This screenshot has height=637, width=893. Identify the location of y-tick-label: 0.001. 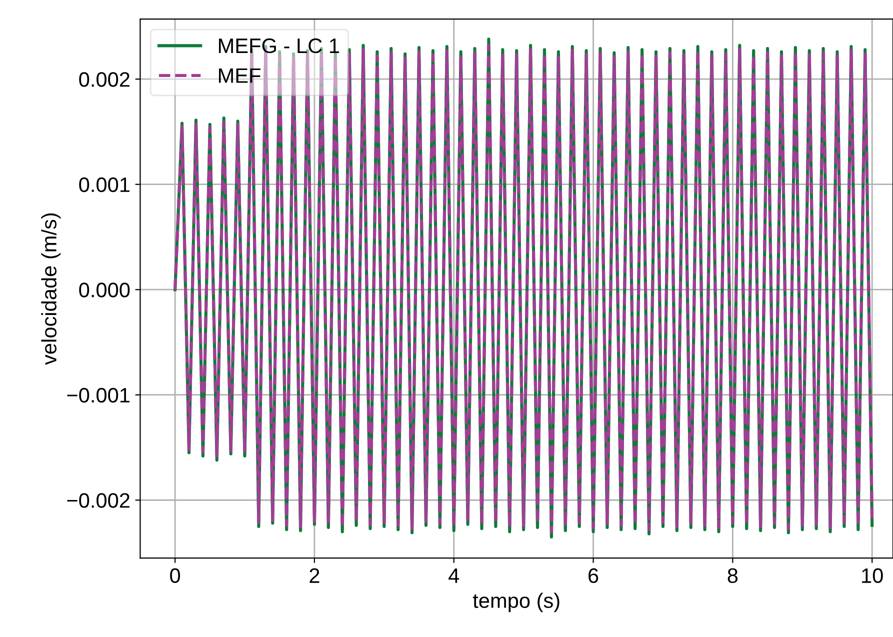
(104, 184).